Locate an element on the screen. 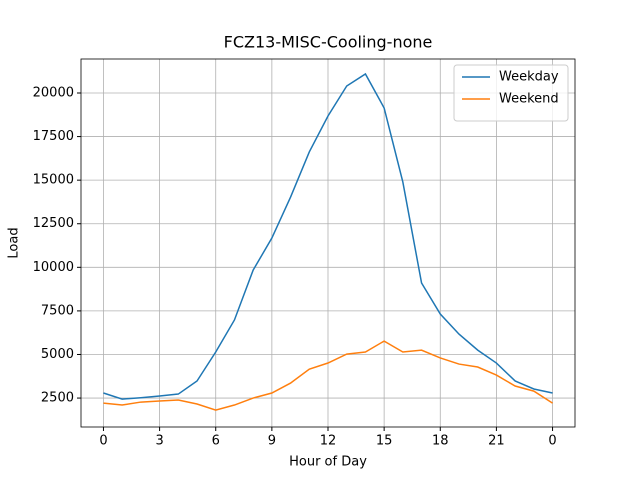 This screenshot has width=640, height=484. legend-label: Weekday is located at coordinates (529, 77).